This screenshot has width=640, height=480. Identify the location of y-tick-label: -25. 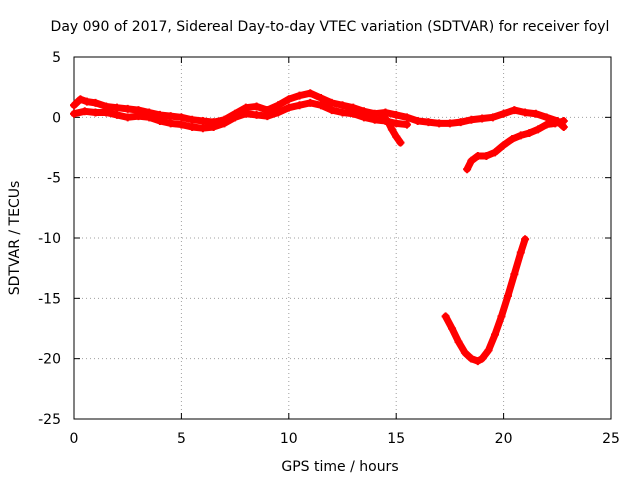
(49, 420).